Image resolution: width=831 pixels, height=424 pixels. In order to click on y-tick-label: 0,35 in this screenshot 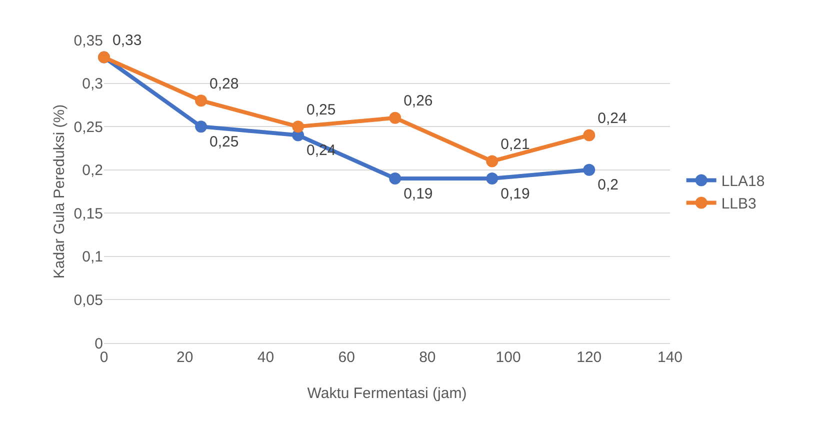, I will do `click(88, 41)`.